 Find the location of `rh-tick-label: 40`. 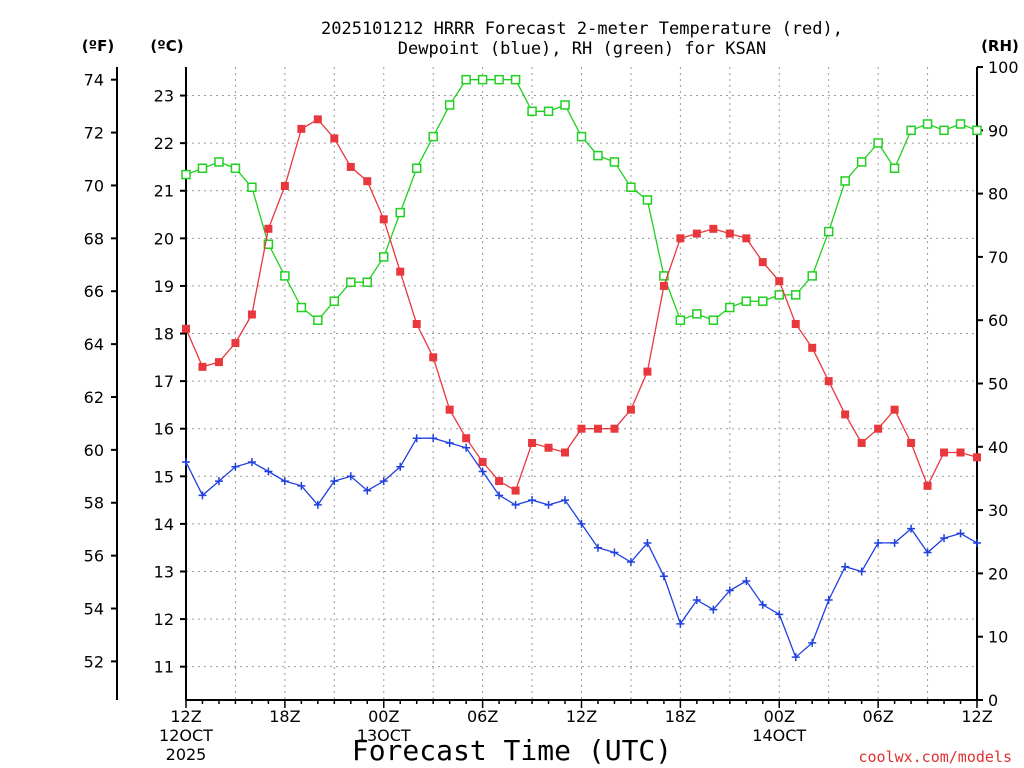

rh-tick-label: 40 is located at coordinates (998, 447).